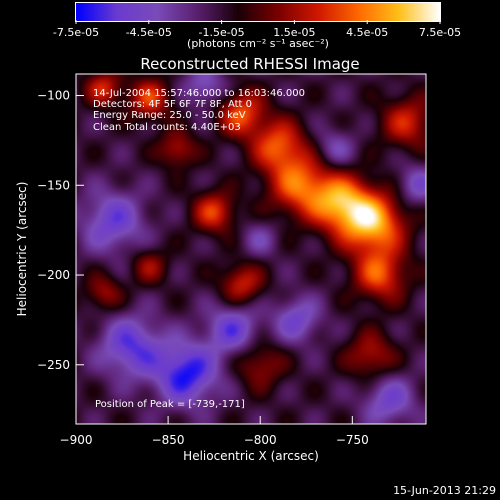 The image size is (500, 500). Describe the element at coordinates (352, 440) in the screenshot. I see `x-tick-label: −750` at that location.